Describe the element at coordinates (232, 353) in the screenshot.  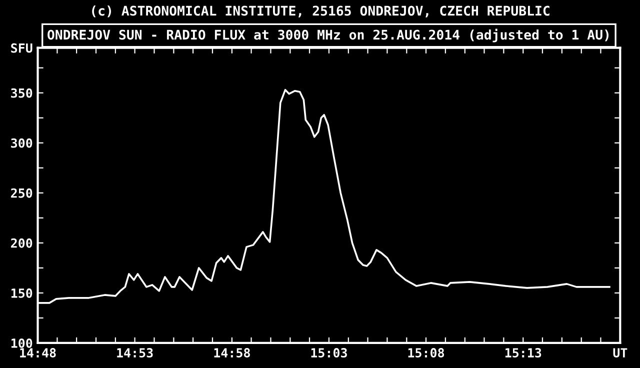
I see `x-tick-label: 14:58` at that location.